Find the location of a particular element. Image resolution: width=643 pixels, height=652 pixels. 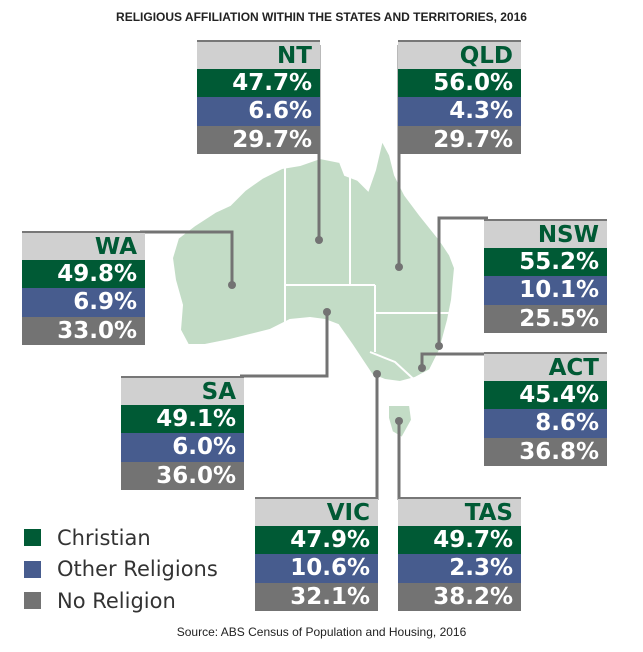

no-religion-value: 36.8% is located at coordinates (545, 451).